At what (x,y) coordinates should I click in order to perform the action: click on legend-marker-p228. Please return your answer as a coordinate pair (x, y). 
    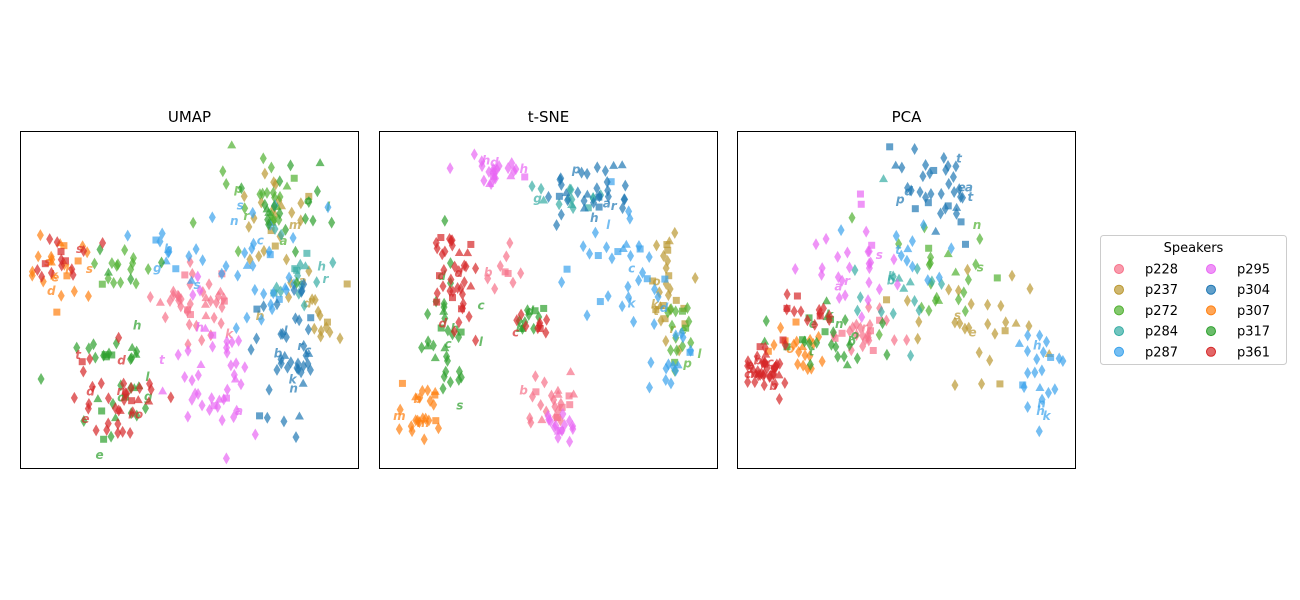
    Looking at the image, I should click on (1119, 269).